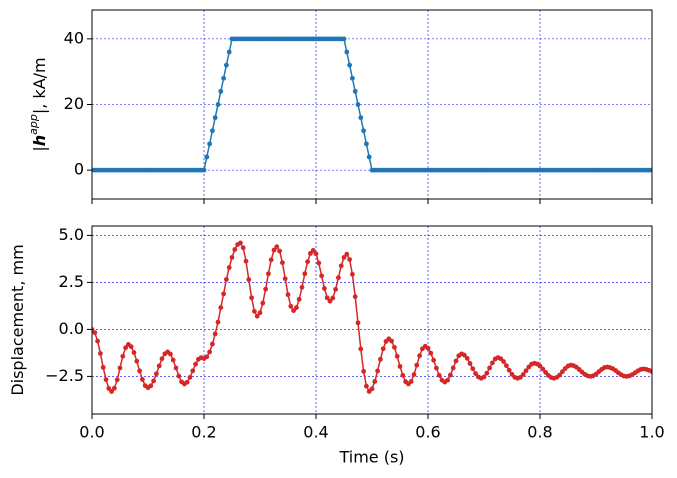 This screenshot has width=677, height=478. Describe the element at coordinates (39, 148) in the screenshot. I see `y-axis-label-part: |` at that location.